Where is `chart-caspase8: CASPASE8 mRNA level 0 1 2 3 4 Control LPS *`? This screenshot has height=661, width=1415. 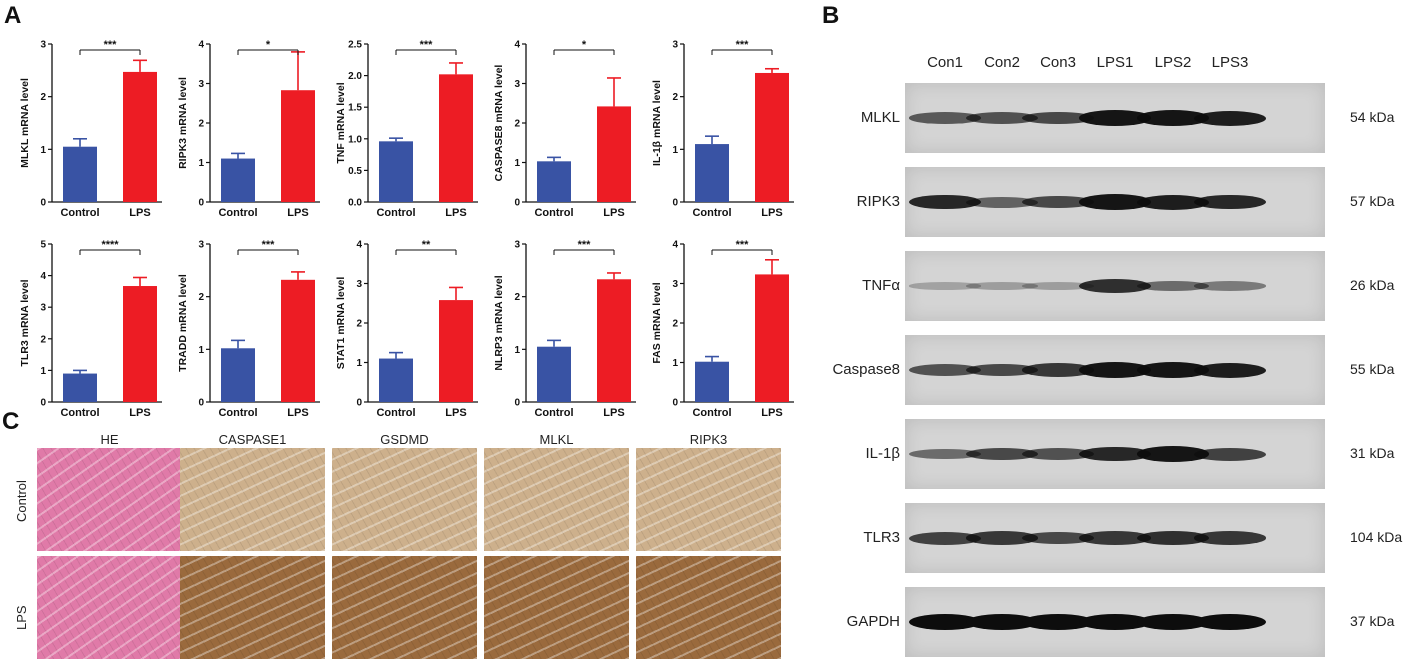 chart-caspase8: CASPASE8 mRNA level 0 1 2 3 4 Control LPS * is located at coordinates (564, 125).